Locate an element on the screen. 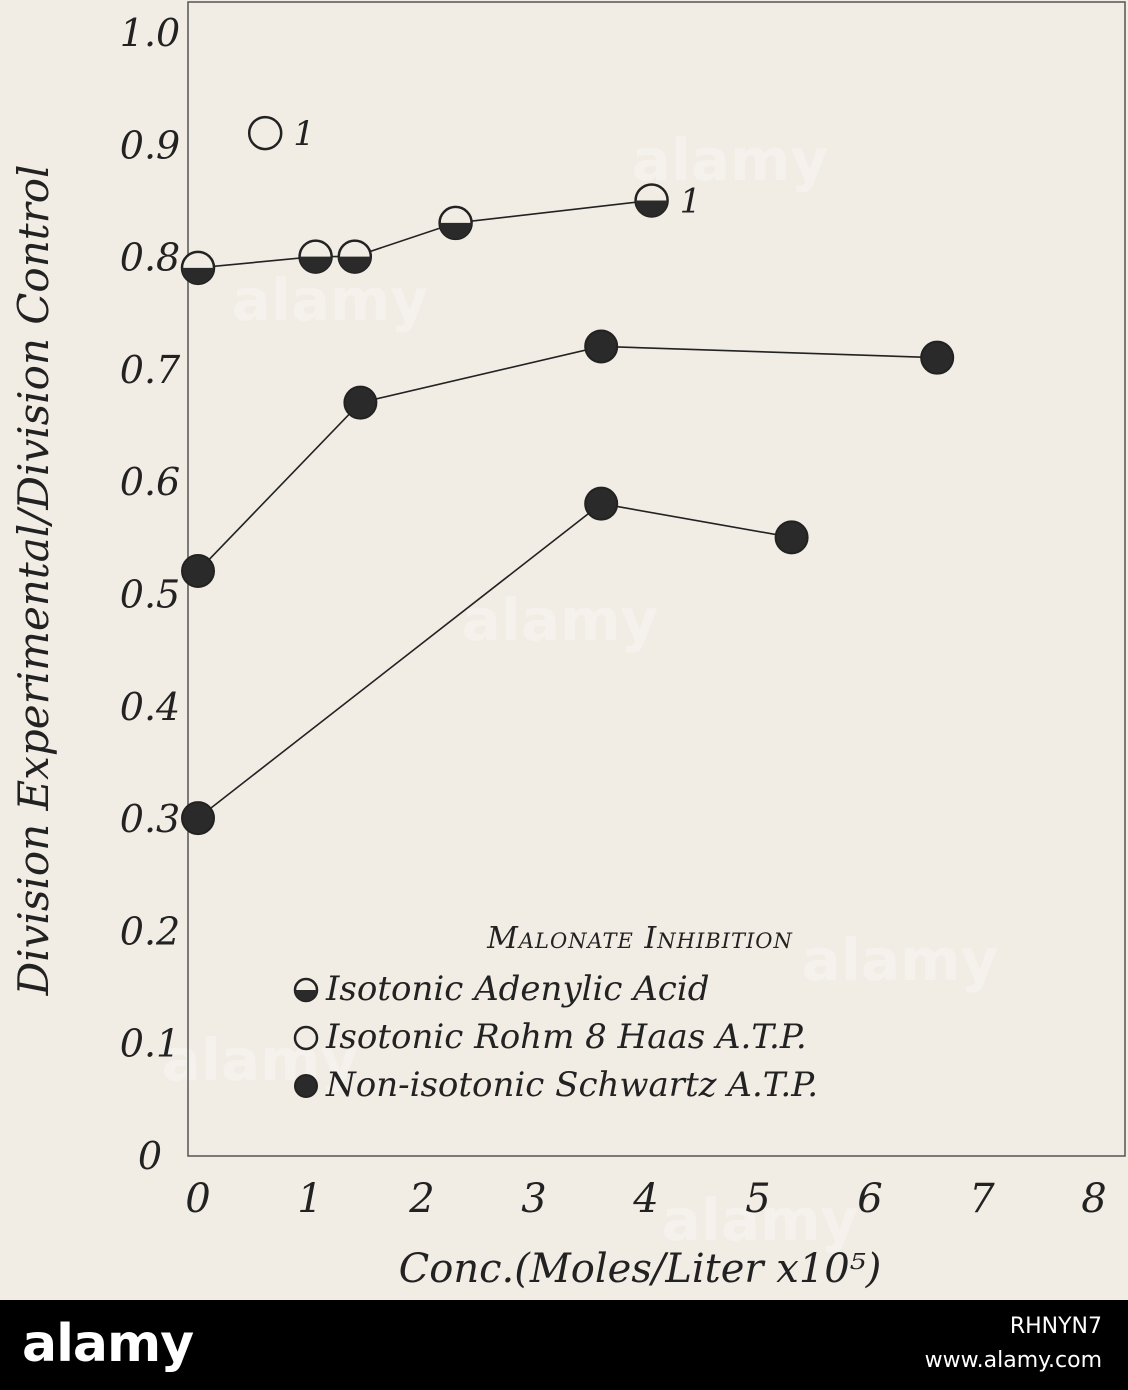 This screenshot has width=1128, height=1390. legend-label: Non-isotonic Schwartz A.T.P. is located at coordinates (571, 1085).